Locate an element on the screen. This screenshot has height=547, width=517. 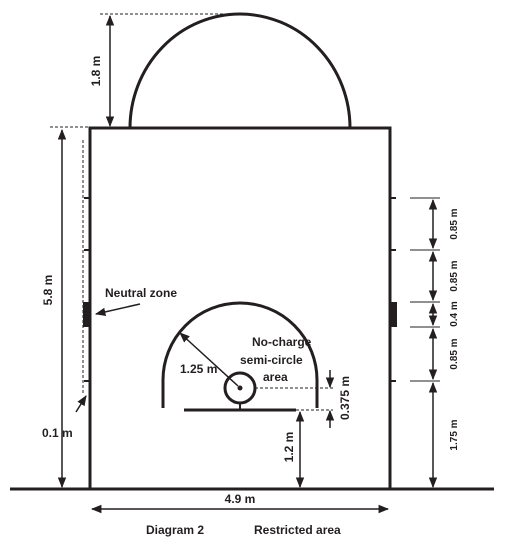
radius-label: 1.25 m is located at coordinates (198, 369).